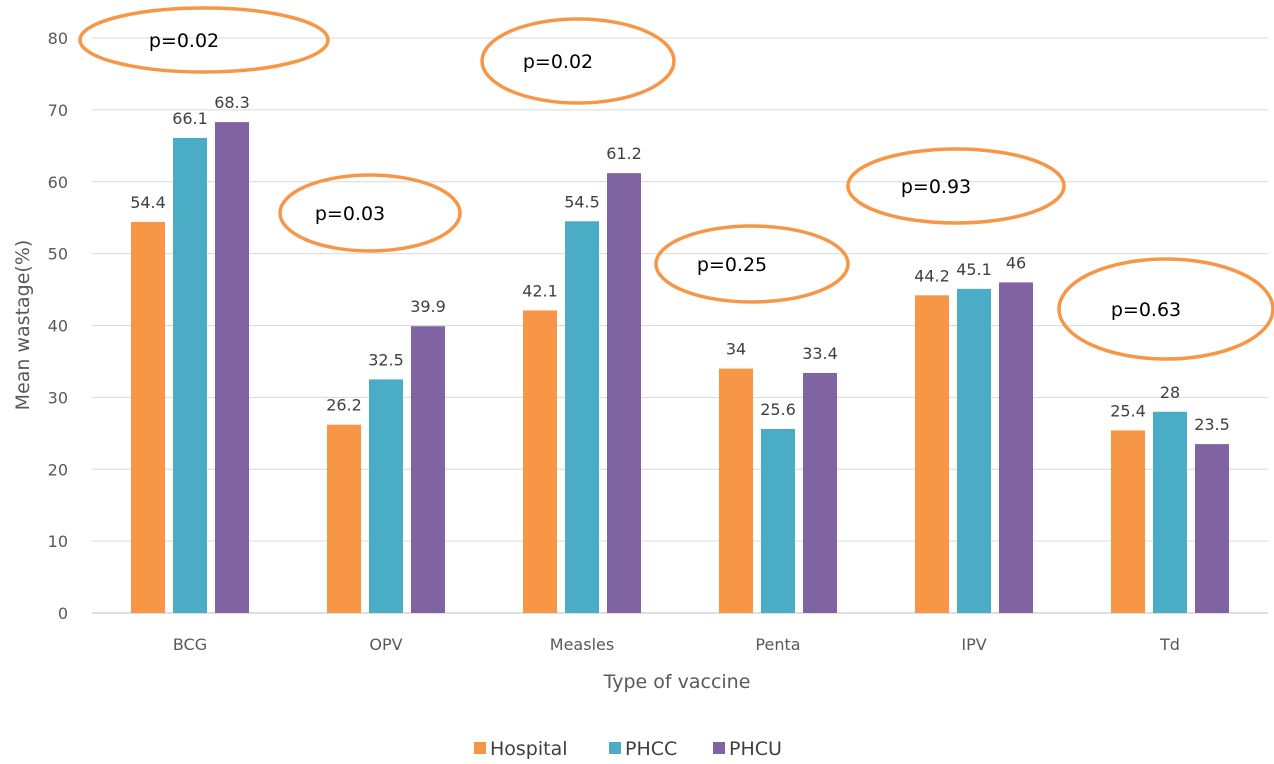 Image resolution: width=1274 pixels, height=764 pixels. I want to click on legend-swatch-hospital, so click(480, 748).